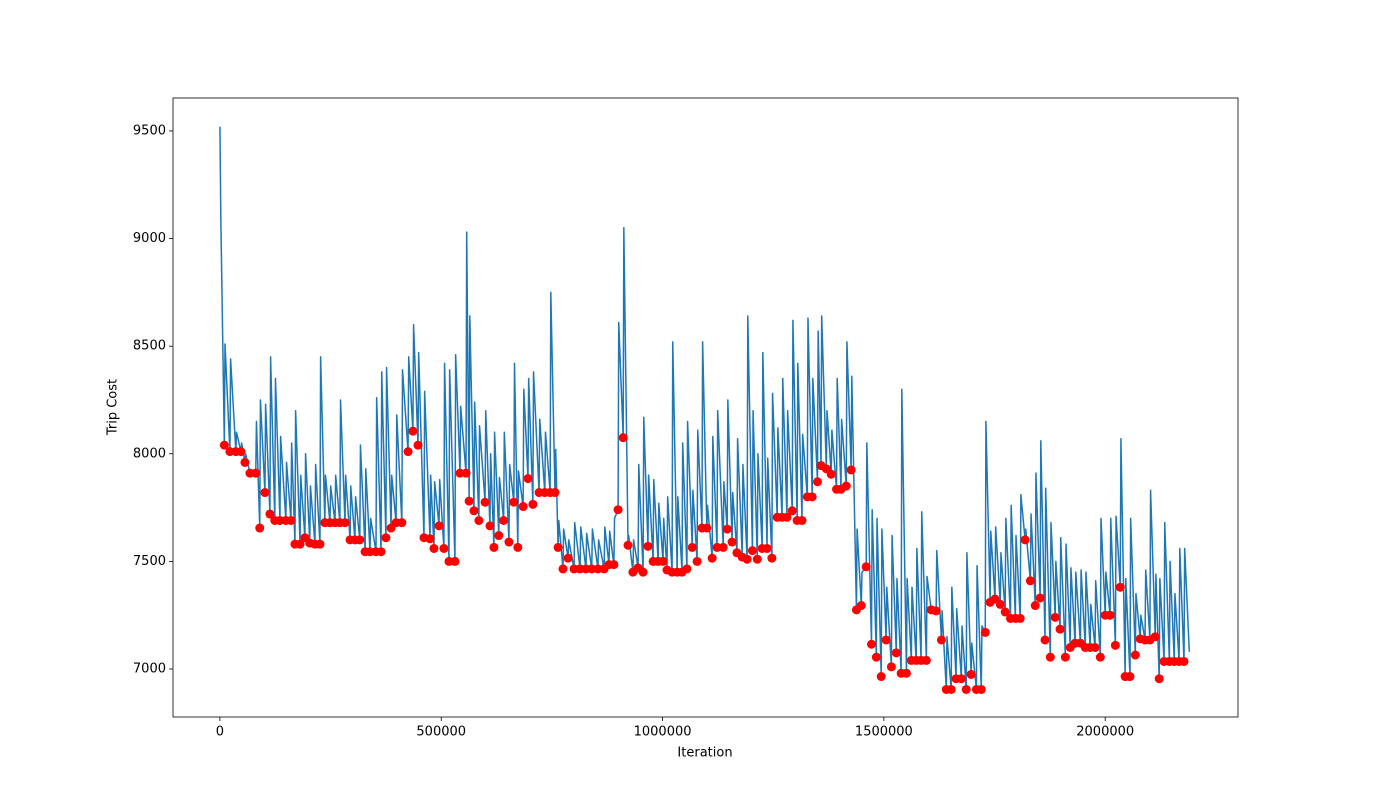  I want to click on x-tick-label: 1000000, so click(663, 732).